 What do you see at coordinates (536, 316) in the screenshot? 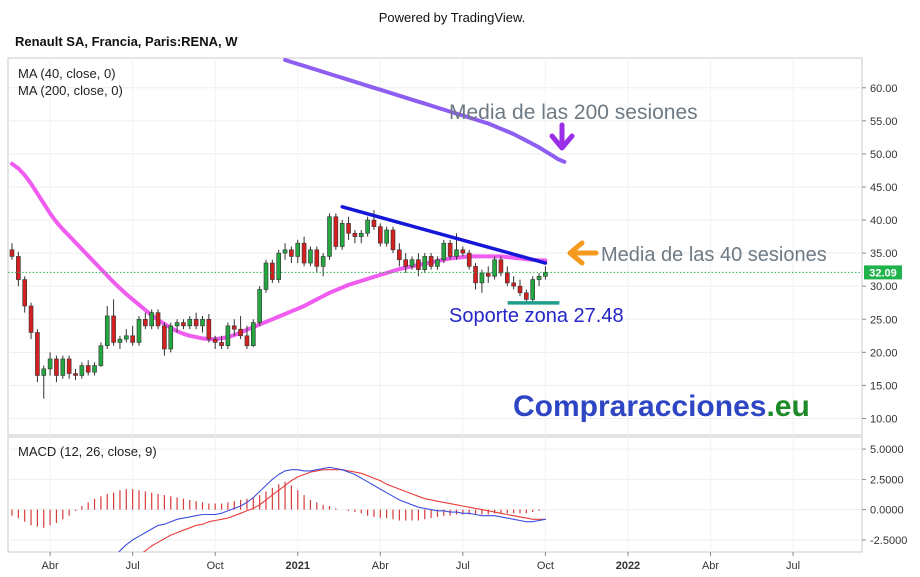
I see `annotation-support: Soporte zona 27.48` at bounding box center [536, 316].